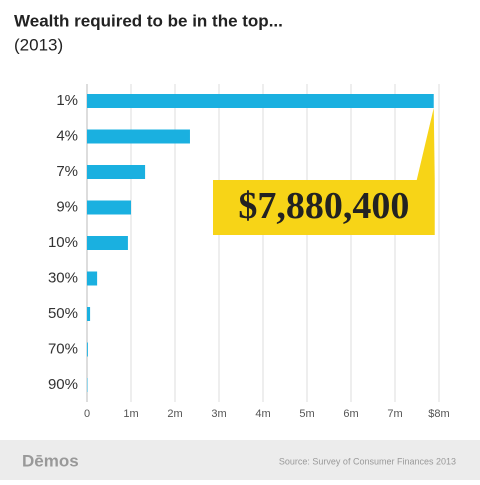 The height and width of the screenshot is (485, 480). Describe the element at coordinates (262, 414) in the screenshot. I see `x-tick-label: 4m` at that location.